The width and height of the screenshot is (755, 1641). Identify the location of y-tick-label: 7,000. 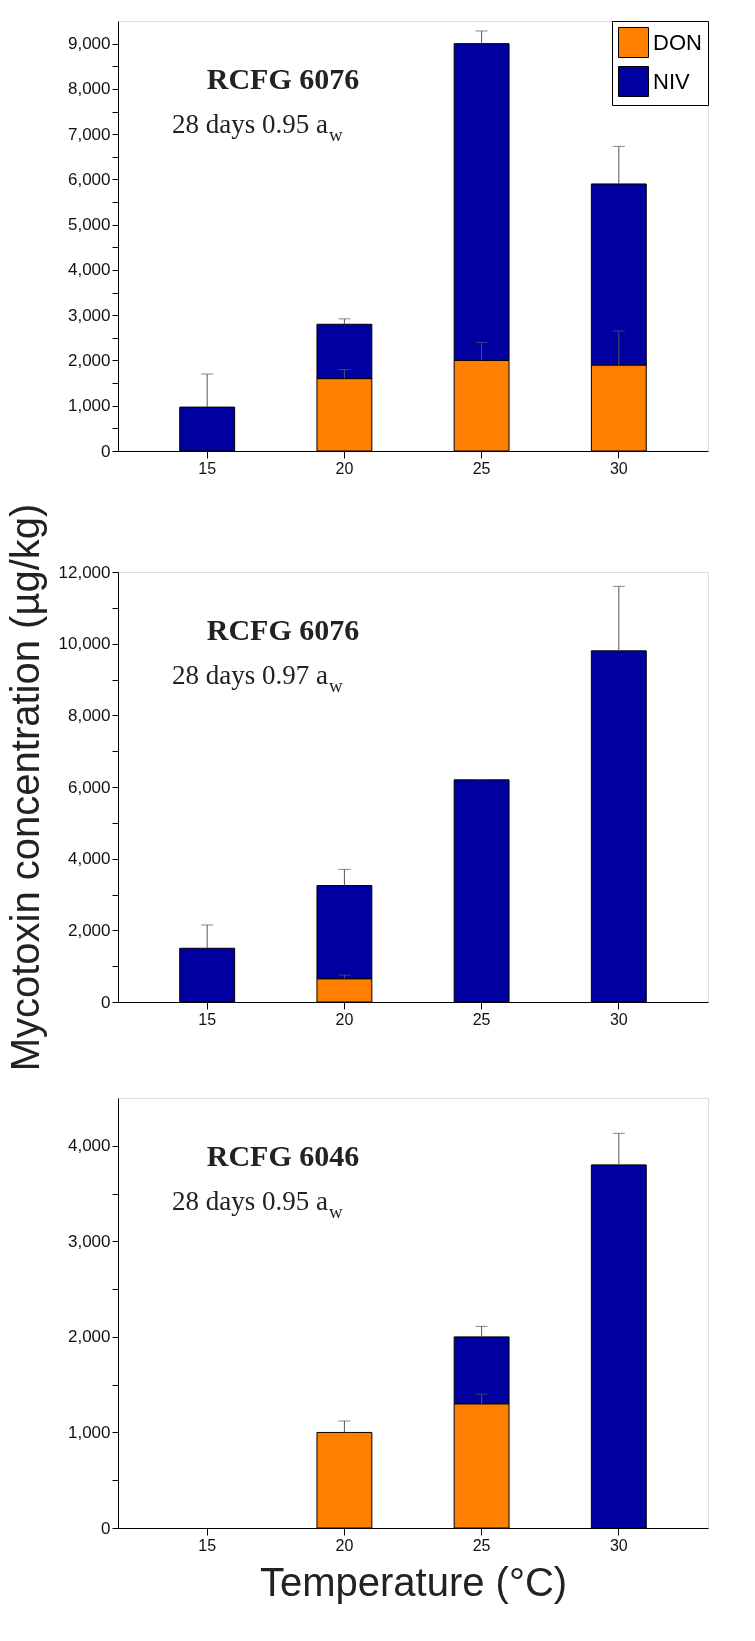
(89, 134).